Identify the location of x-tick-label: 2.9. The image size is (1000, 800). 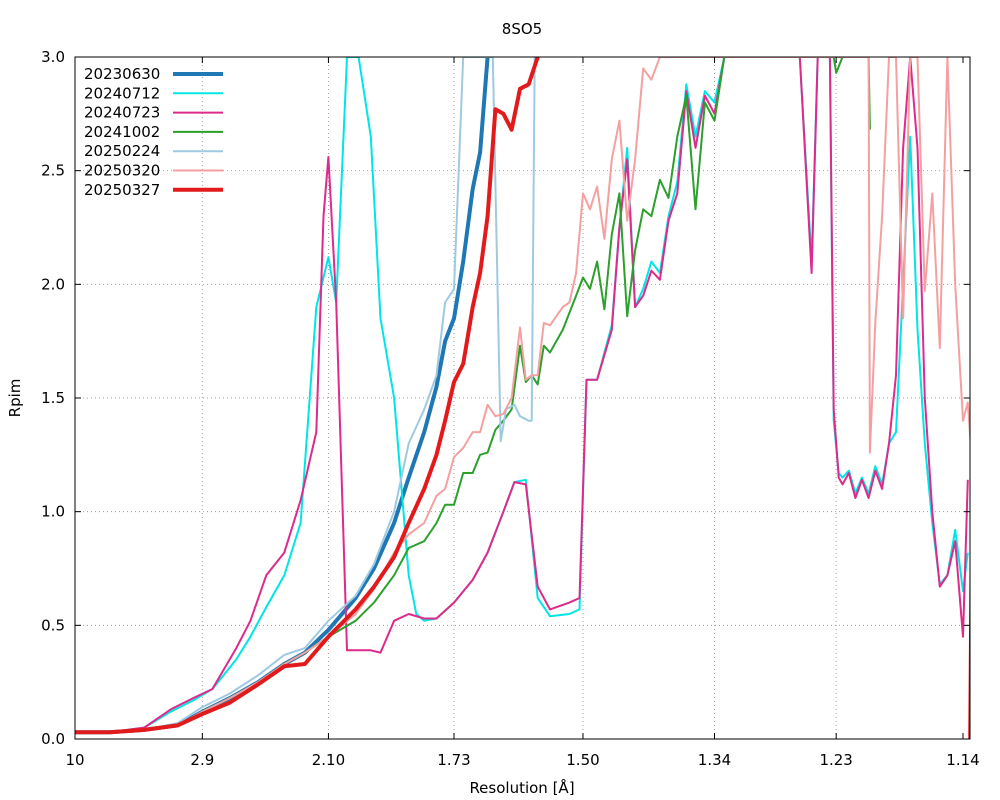
(202, 760).